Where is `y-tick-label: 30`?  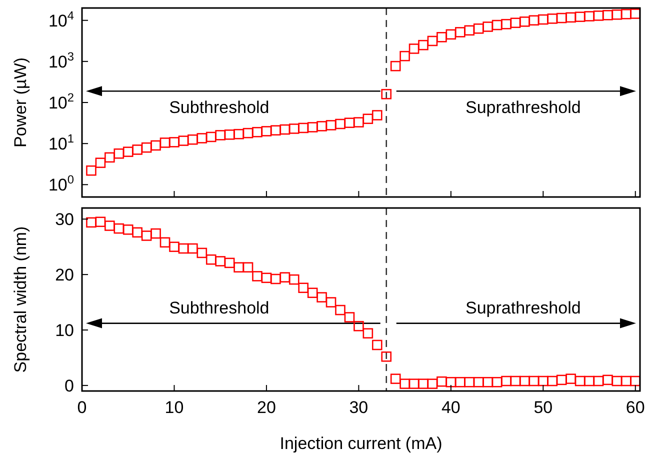
y-tick-label: 30 is located at coordinates (64, 220).